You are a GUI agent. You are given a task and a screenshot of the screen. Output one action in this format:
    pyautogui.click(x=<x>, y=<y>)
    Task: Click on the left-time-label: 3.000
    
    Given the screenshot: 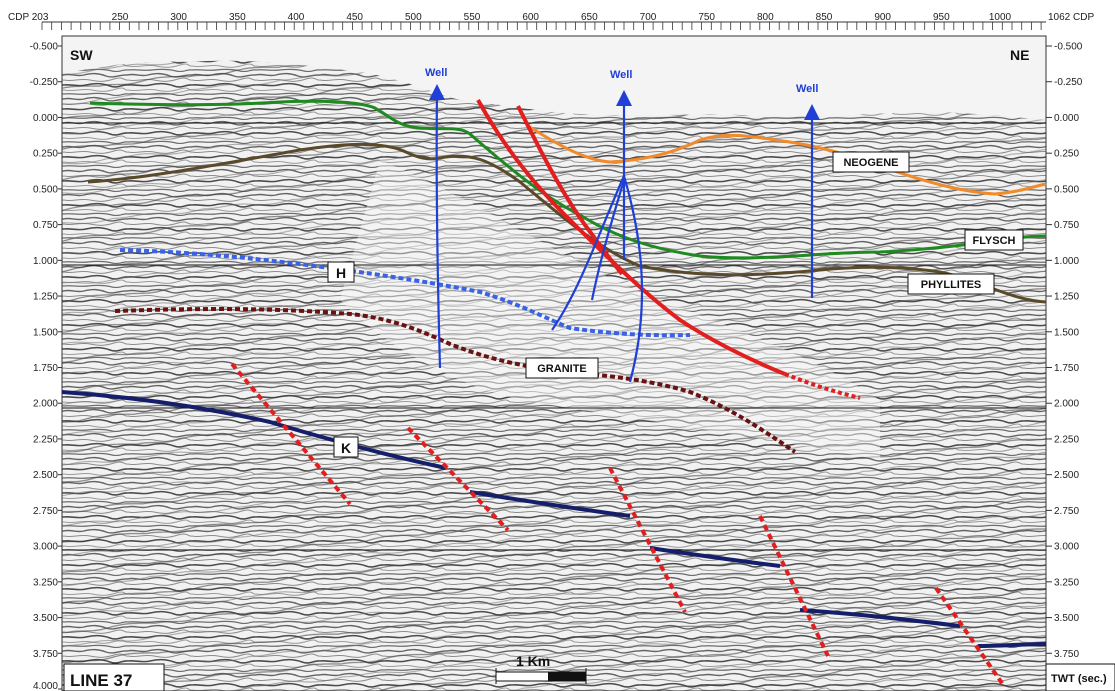 What is the action you would take?
    pyautogui.click(x=45, y=547)
    